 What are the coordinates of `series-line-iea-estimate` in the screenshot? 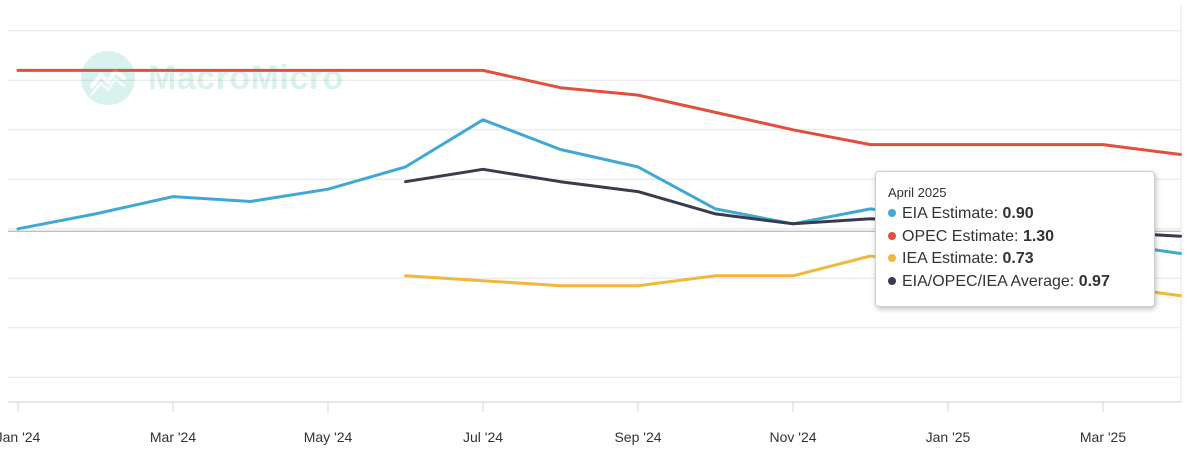 It's located at (793, 276).